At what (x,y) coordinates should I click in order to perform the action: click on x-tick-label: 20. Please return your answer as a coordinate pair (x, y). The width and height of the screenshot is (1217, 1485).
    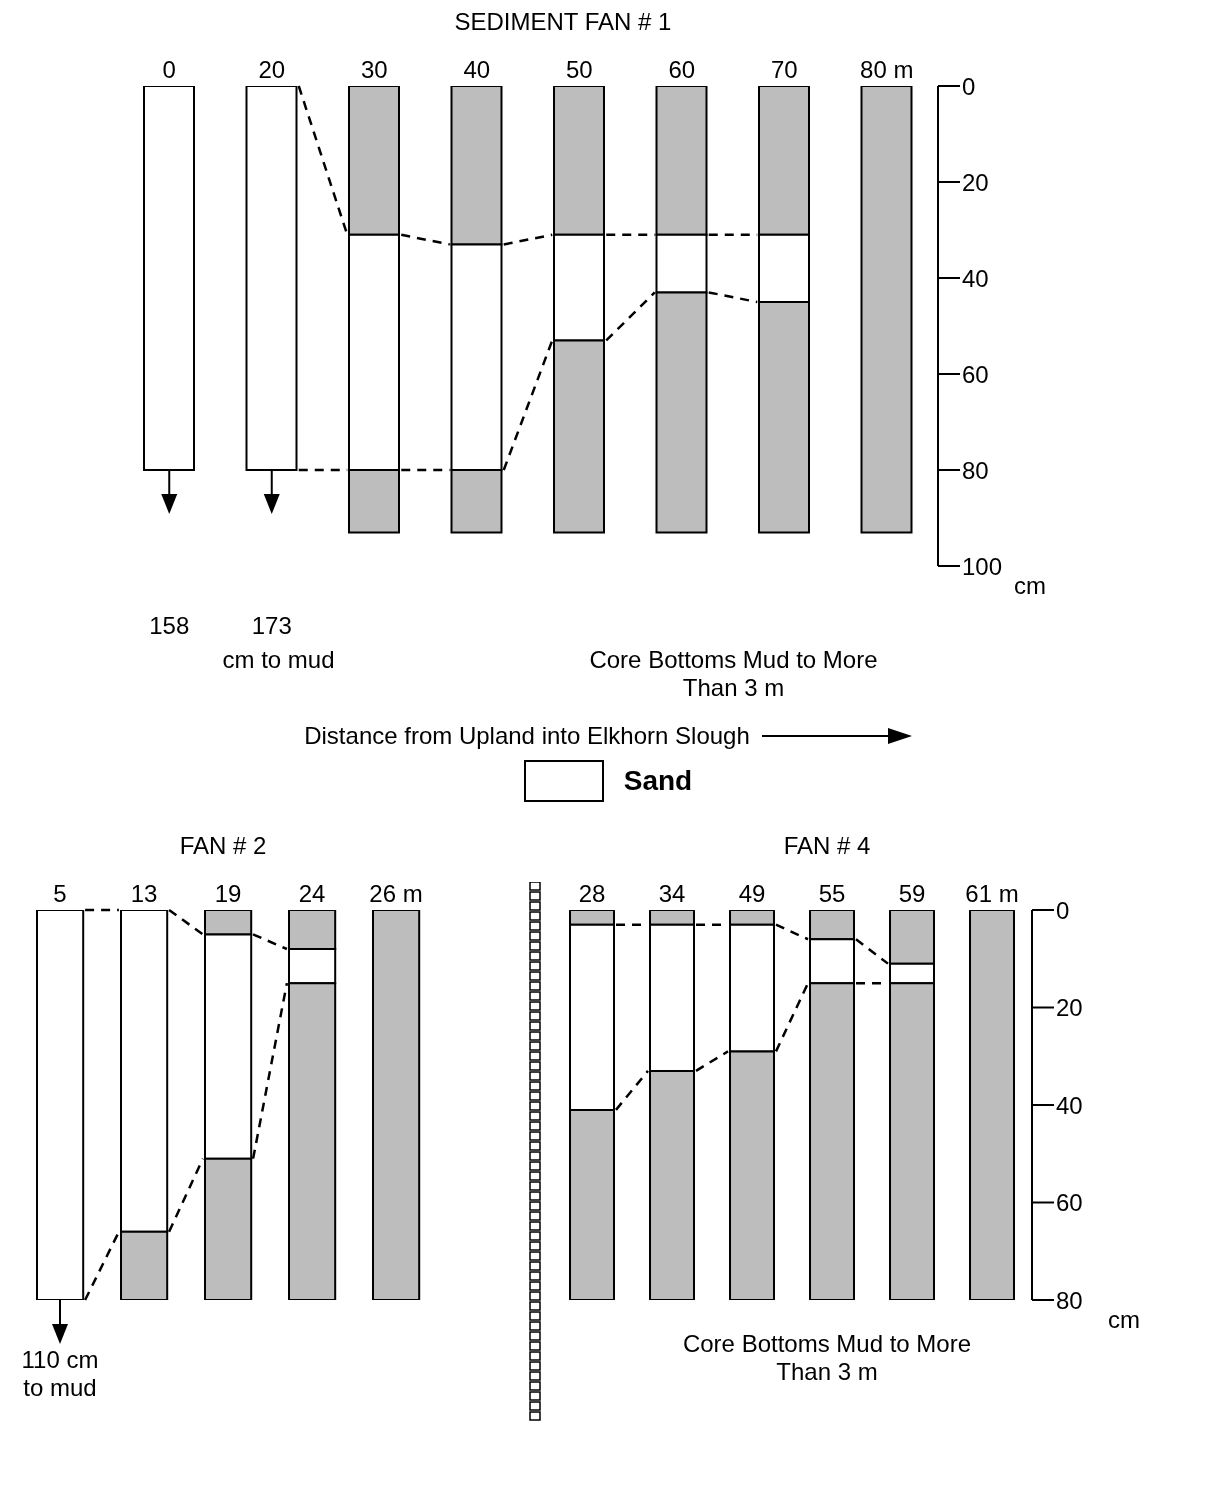
    Looking at the image, I should click on (272, 69).